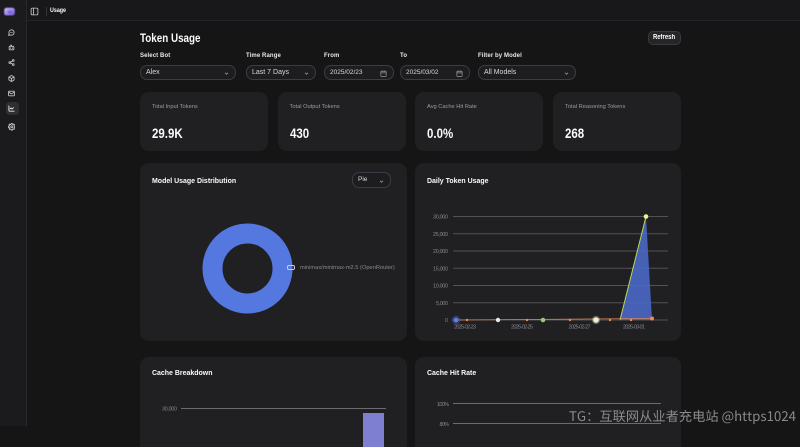 The image size is (800, 447). I want to click on svg-text: 25,000, so click(440, 235).